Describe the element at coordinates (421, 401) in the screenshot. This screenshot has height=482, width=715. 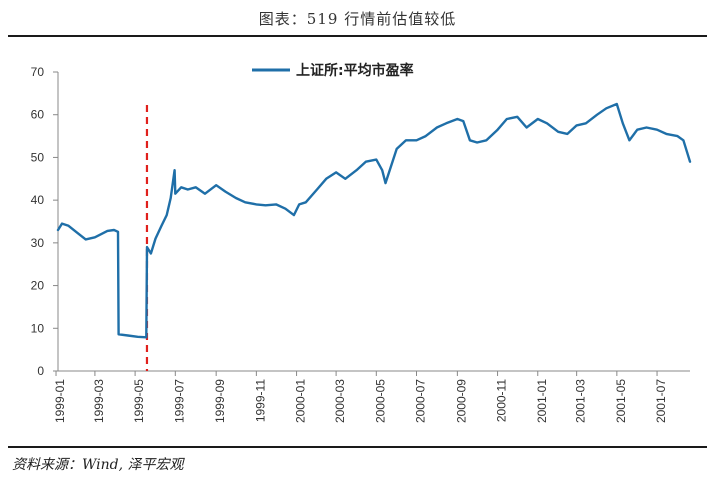
I see `x-tick-label: 2000-07` at that location.